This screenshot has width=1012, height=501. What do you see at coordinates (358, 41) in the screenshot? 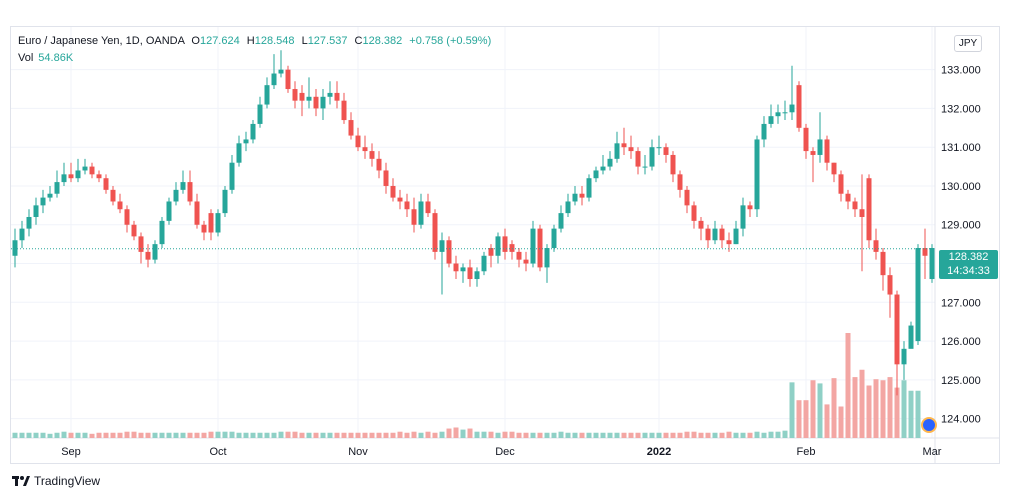
I see `close-label: C` at bounding box center [358, 41].